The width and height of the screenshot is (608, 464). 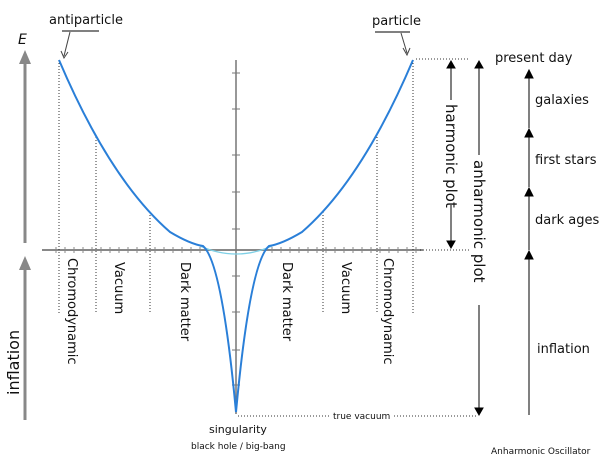 I want to click on harmonic-plot-label: harmonic plot, so click(x=451, y=156).